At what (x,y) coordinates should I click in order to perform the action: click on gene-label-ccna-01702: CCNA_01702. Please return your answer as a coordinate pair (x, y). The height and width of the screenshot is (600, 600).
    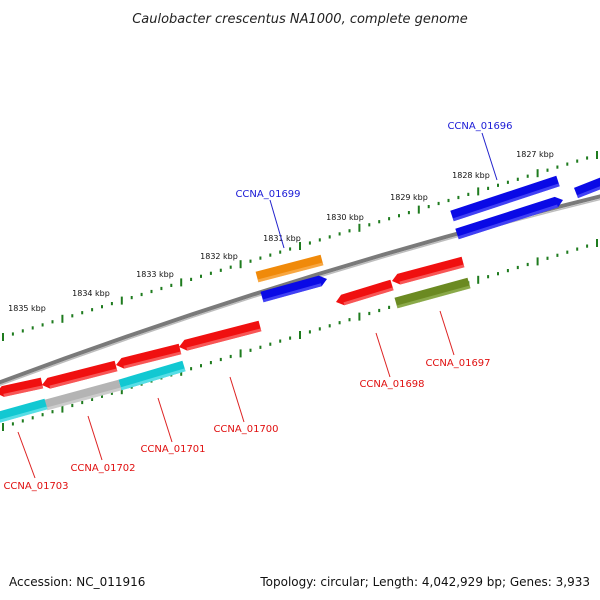
    Looking at the image, I should click on (102, 468).